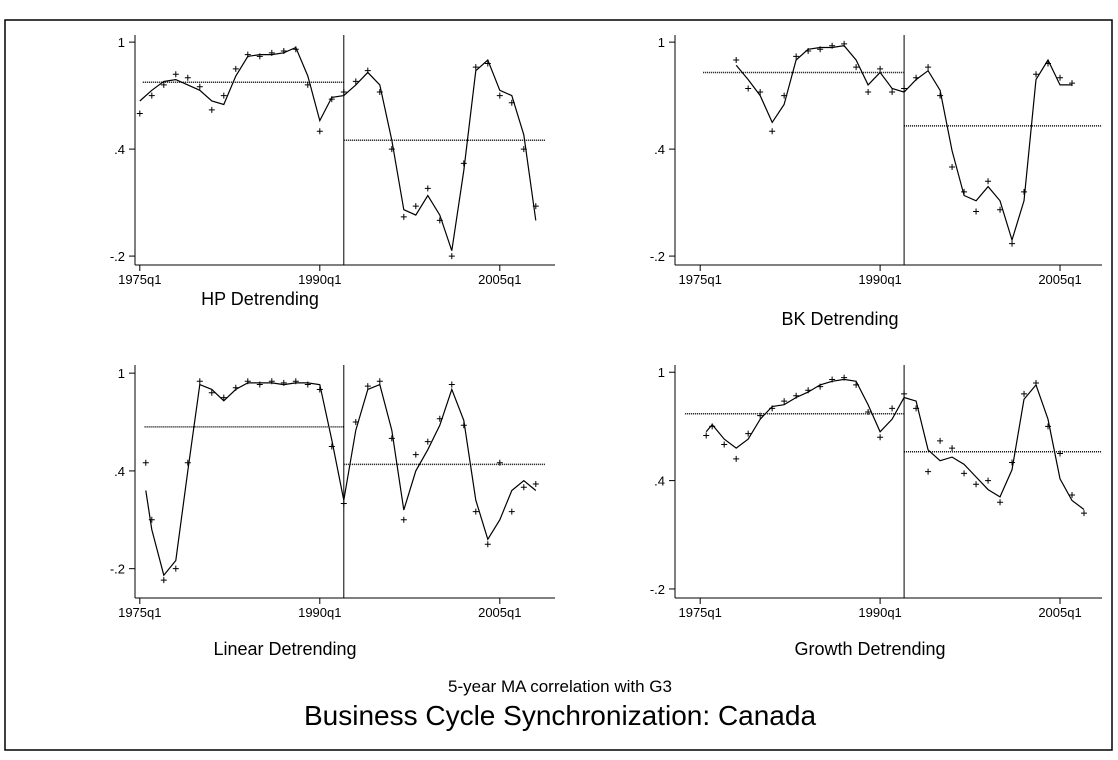 The height and width of the screenshot is (760, 1118). What do you see at coordinates (869, 649) in the screenshot?
I see `panel-title: Growth Detrending` at bounding box center [869, 649].